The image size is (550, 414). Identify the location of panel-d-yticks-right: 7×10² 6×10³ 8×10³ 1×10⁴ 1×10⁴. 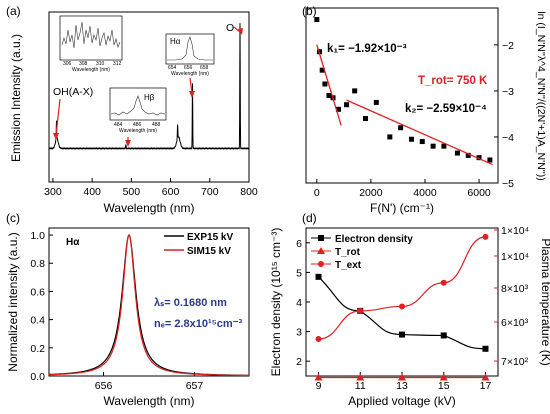
(511, 296).